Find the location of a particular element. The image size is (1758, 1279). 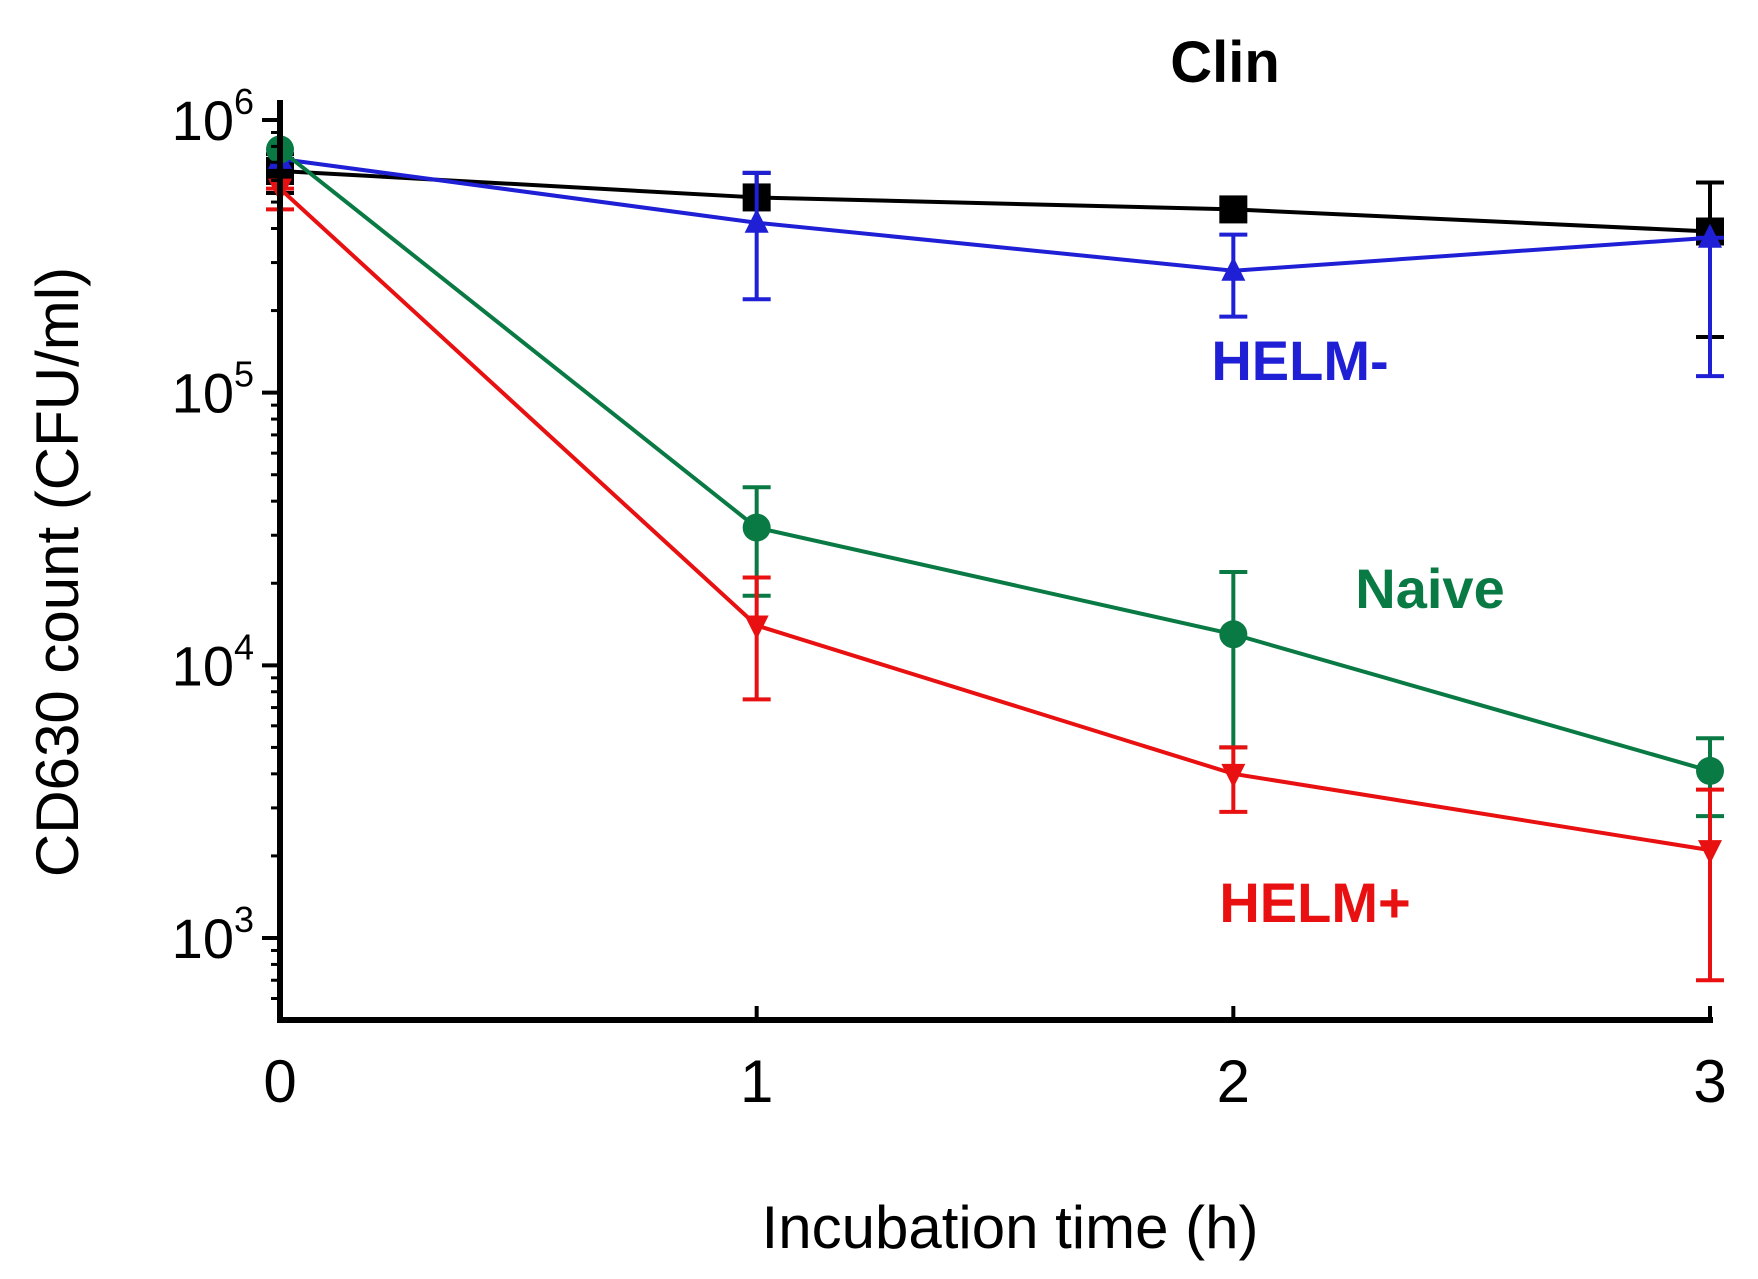

x-tick-label: 0 is located at coordinates (279, 1081).